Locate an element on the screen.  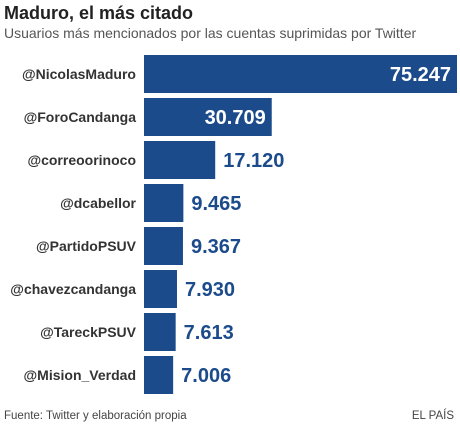
category-label-nicolasmaduro: @NicolasMaduro is located at coordinates (79, 74).